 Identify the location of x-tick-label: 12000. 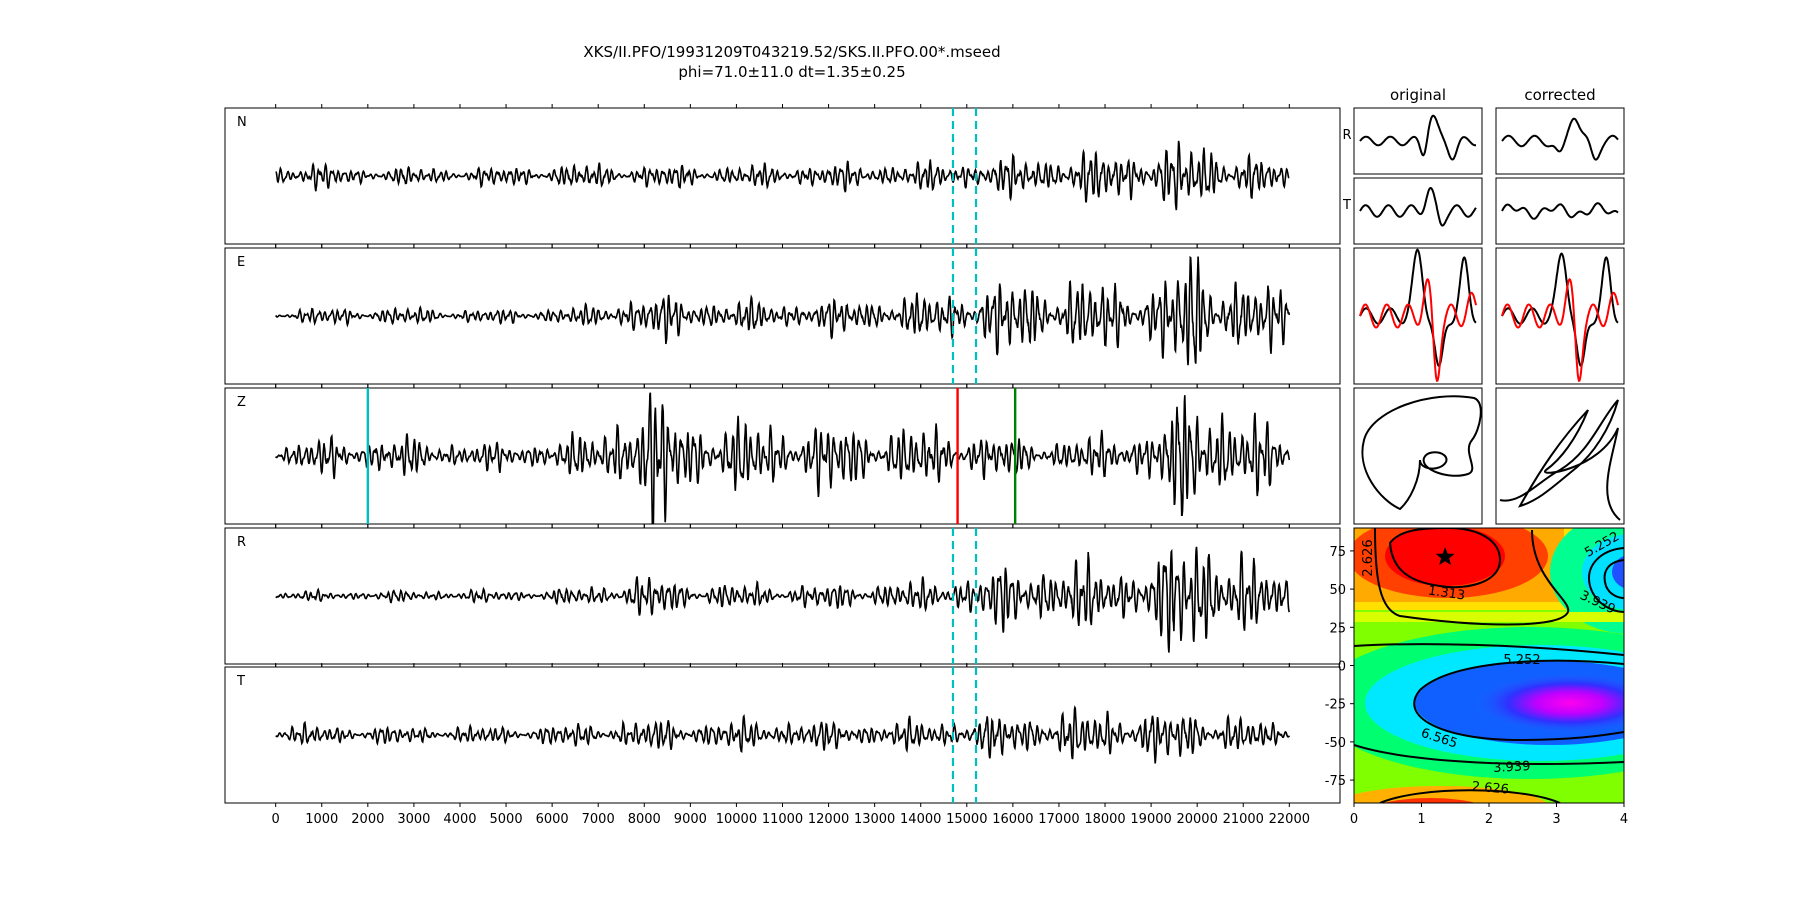
(828, 819).